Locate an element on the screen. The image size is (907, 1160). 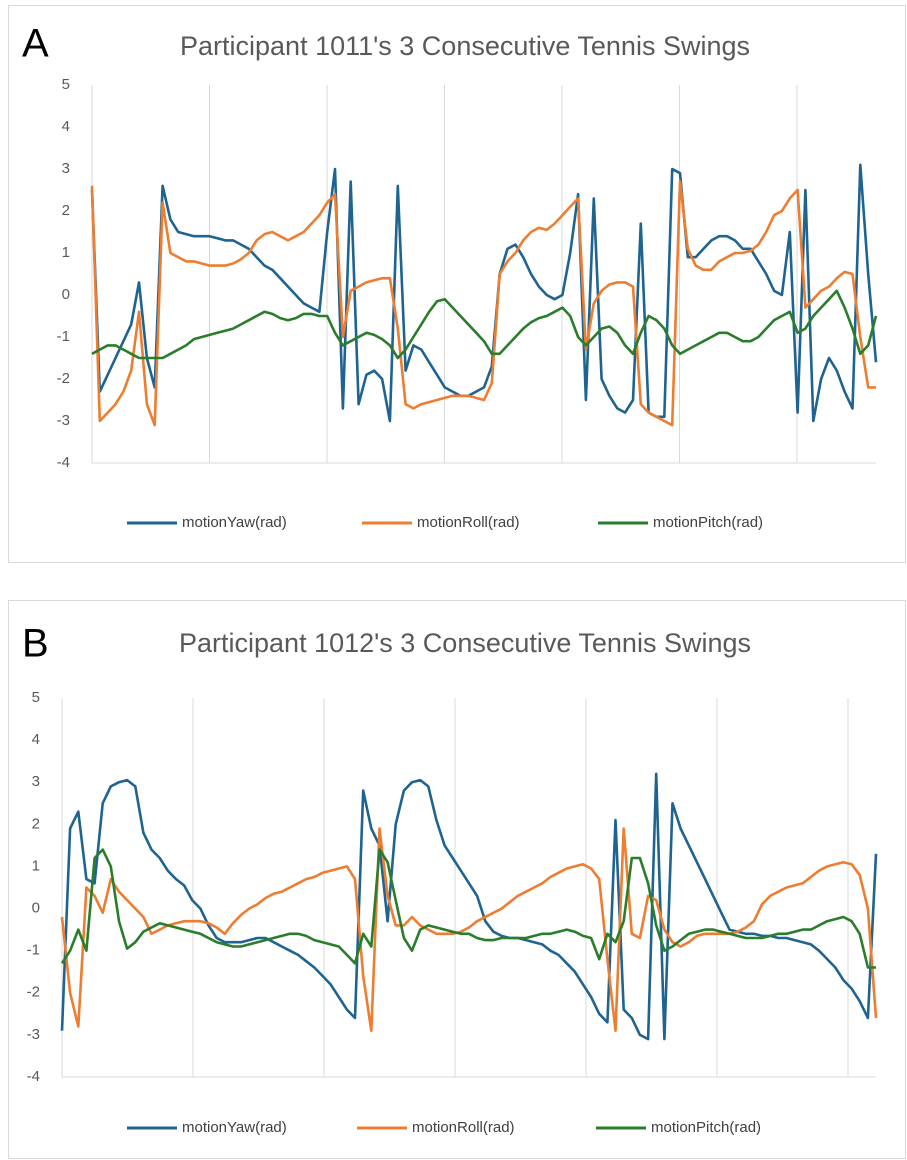
panel-label: A is located at coordinates (35, 44).